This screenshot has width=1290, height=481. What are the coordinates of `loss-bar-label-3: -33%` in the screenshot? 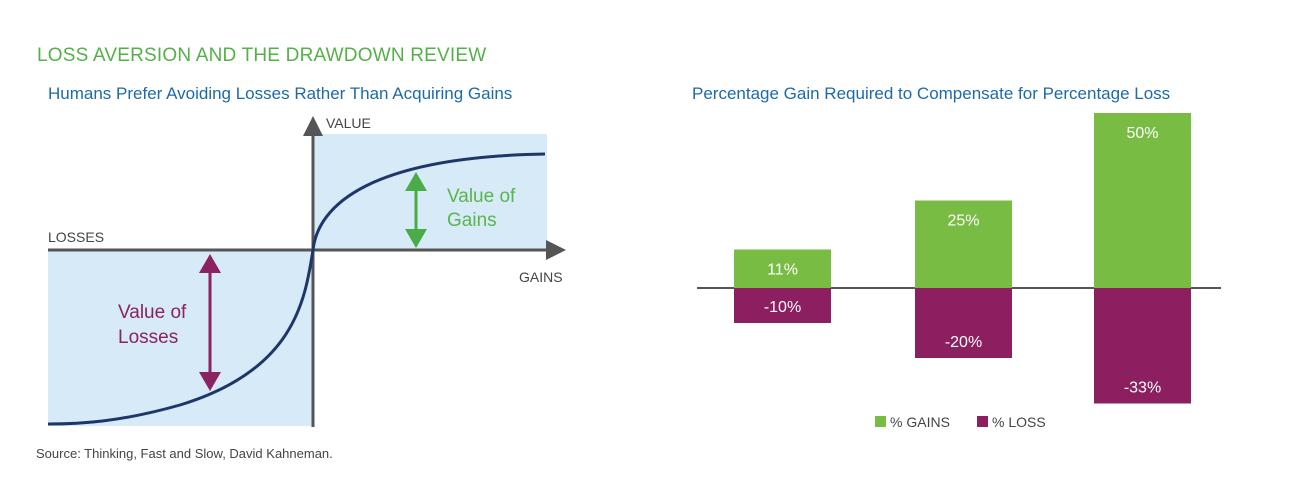 It's located at (1142, 388).